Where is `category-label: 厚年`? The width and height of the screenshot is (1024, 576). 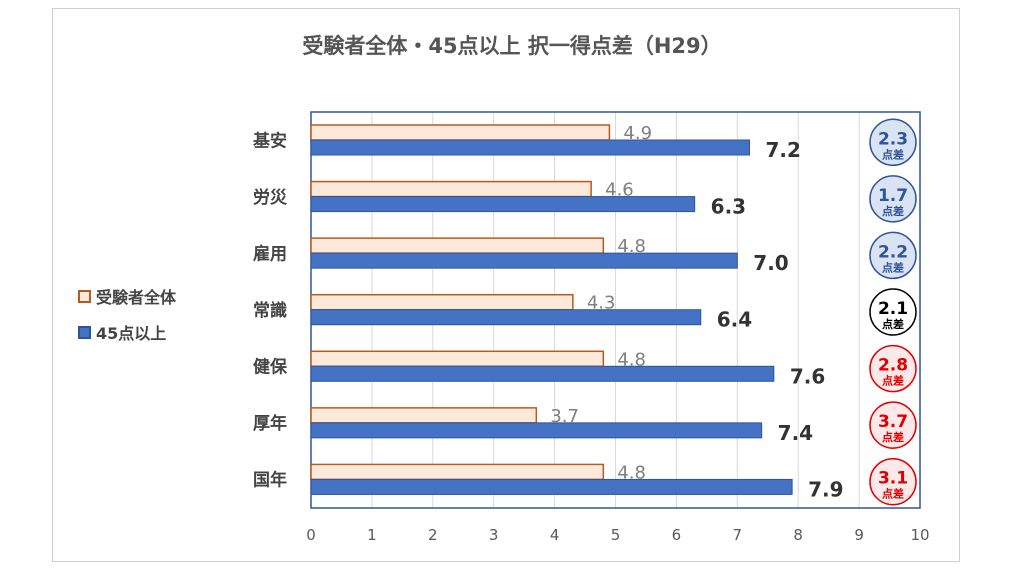 category-label: 厚年 is located at coordinates (270, 423).